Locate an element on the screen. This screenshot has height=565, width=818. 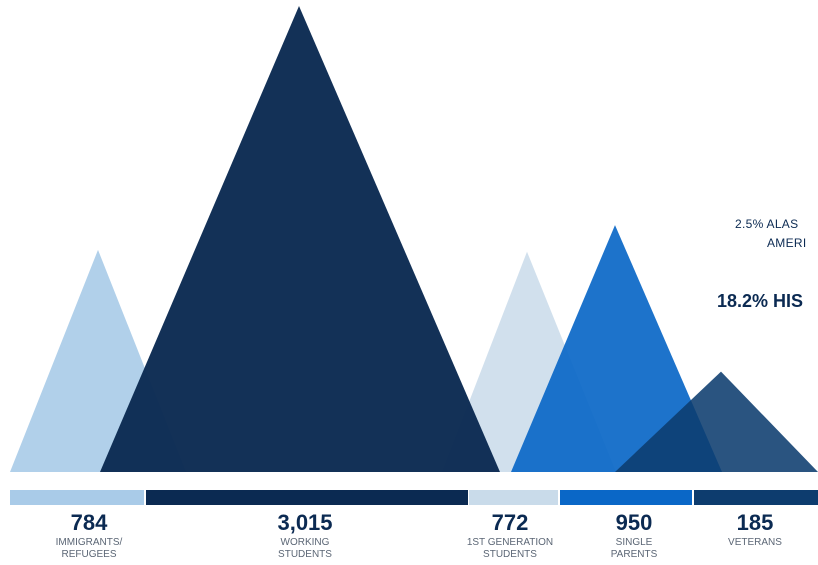
value-label-1: 3,015 is located at coordinates (304, 522).